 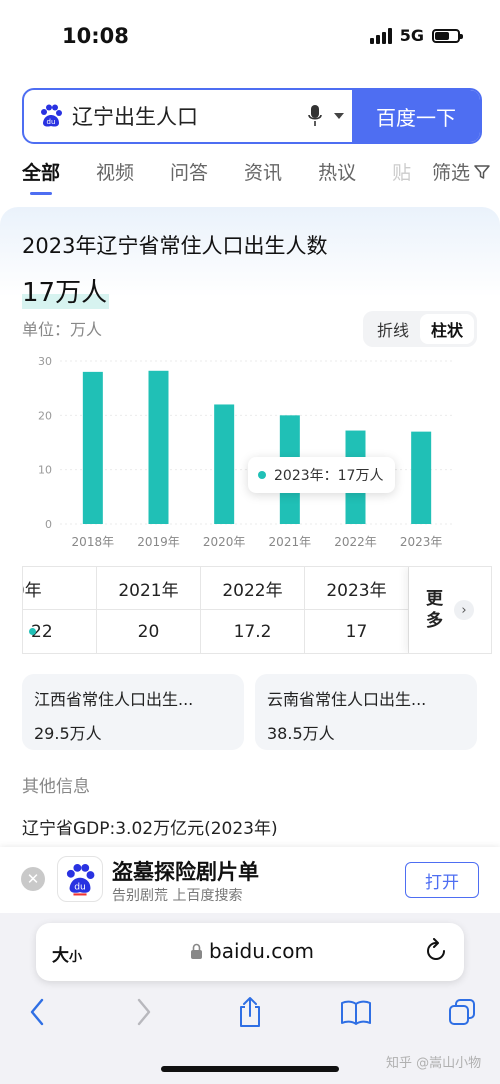 I want to click on unit-label: 单位：万人, so click(x=62, y=329).